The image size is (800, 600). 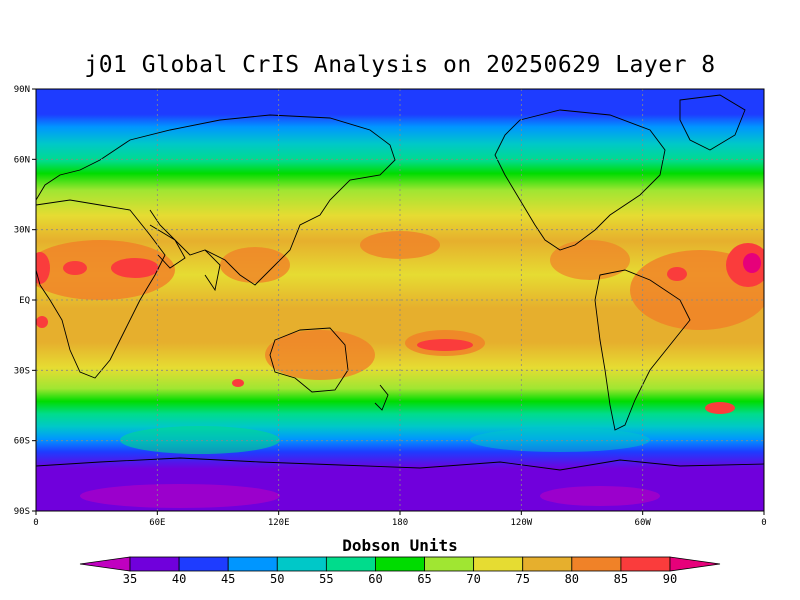 I want to click on colorbar-level-label: 90, so click(x=670, y=579).